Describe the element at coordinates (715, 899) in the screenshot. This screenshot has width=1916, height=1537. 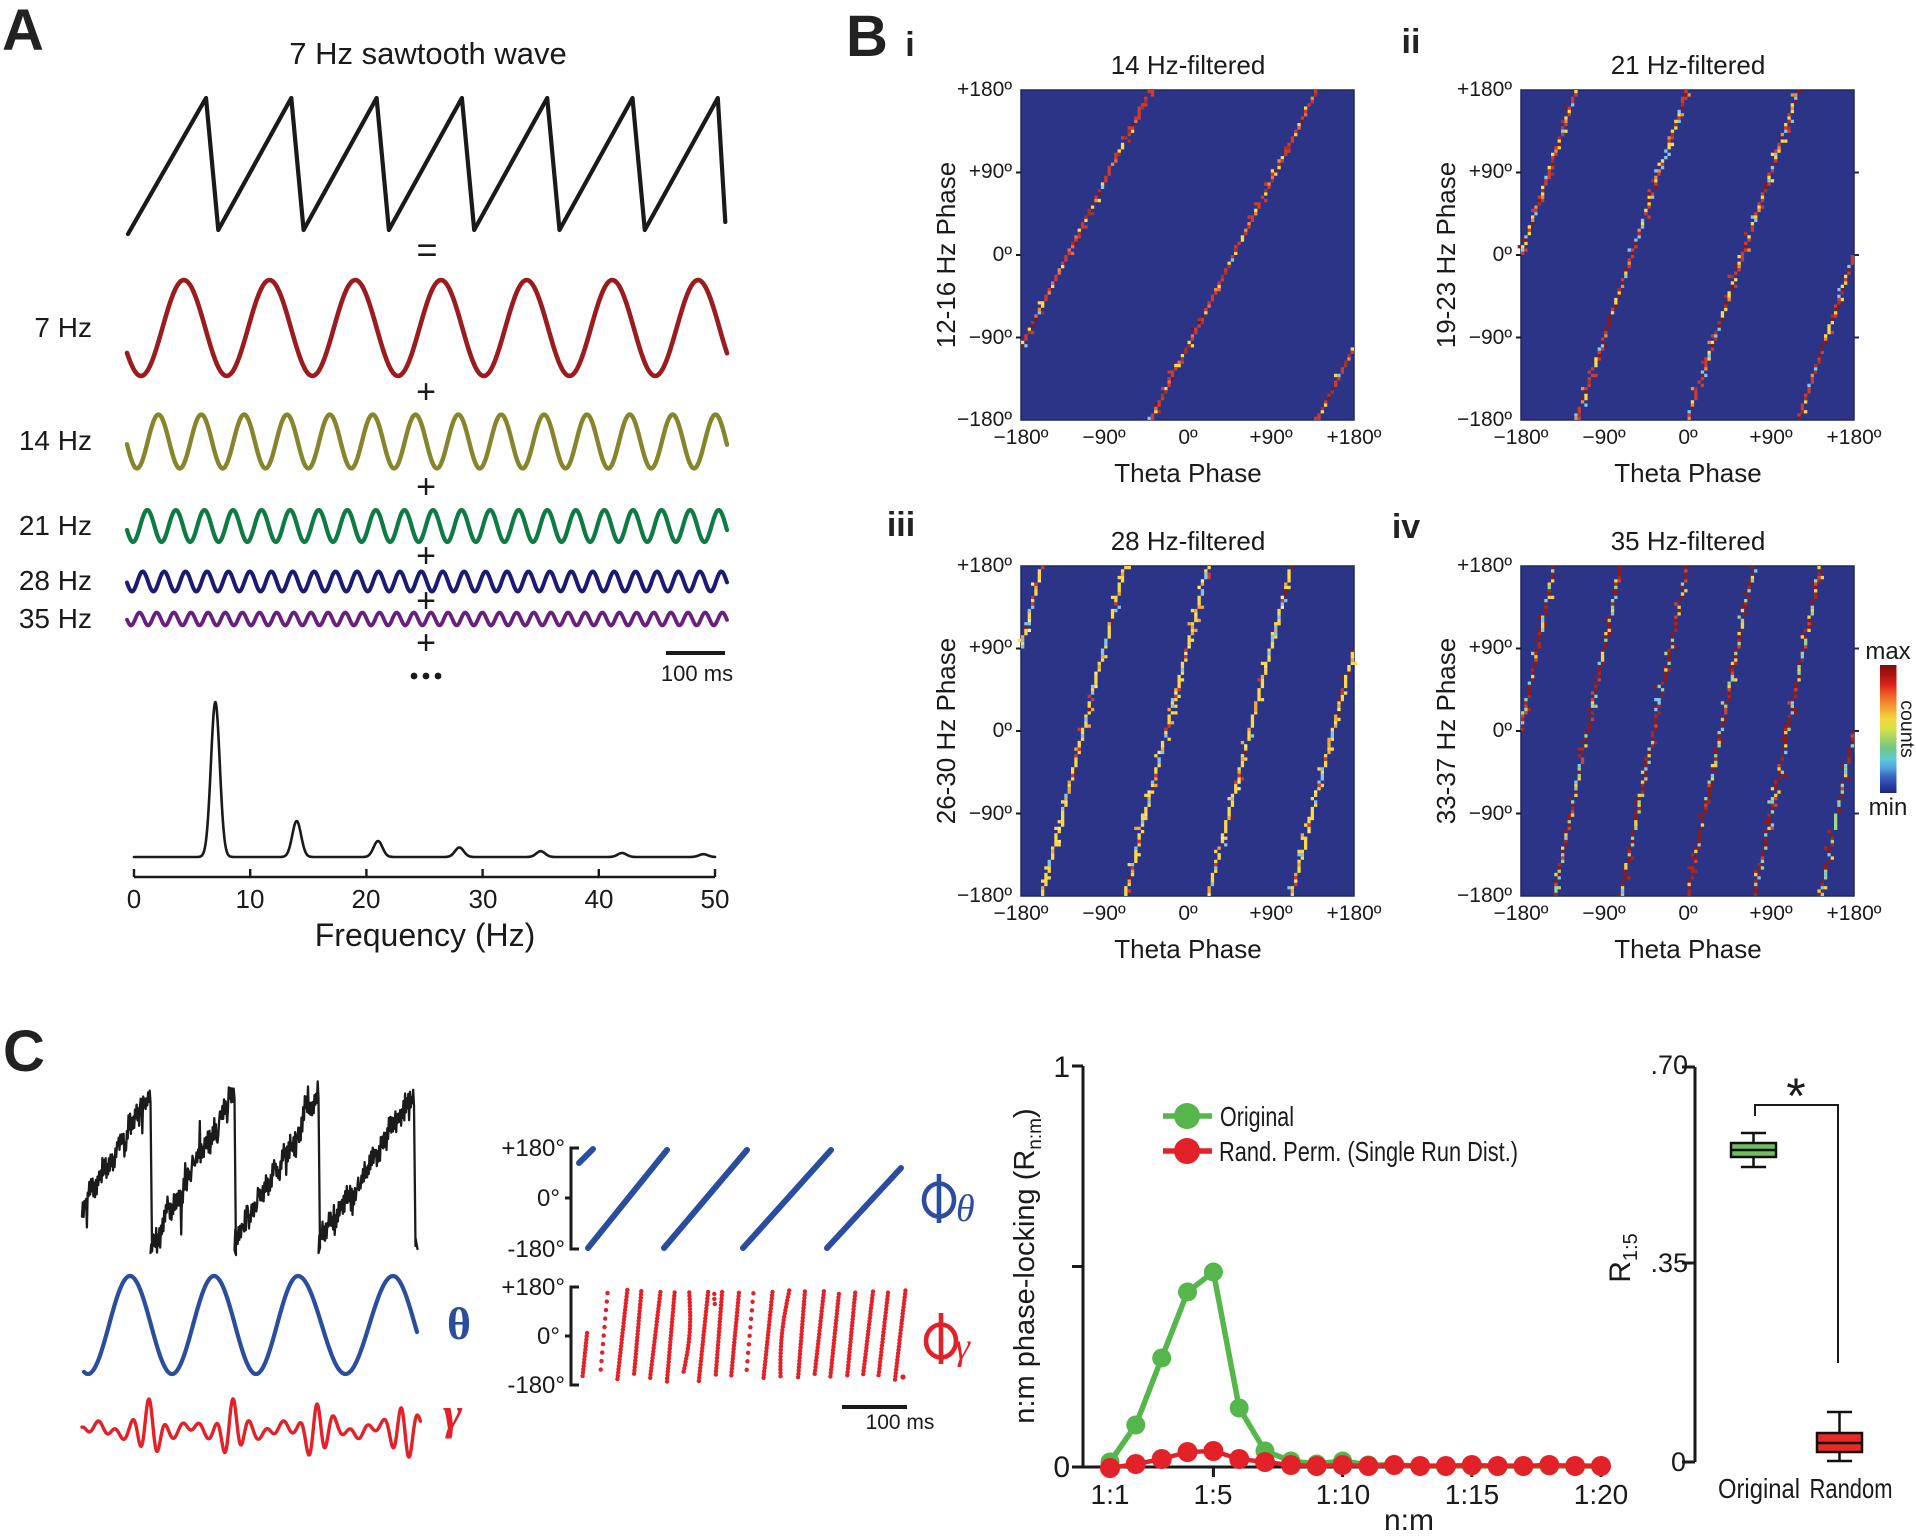
I see `svg-text: 50` at that location.